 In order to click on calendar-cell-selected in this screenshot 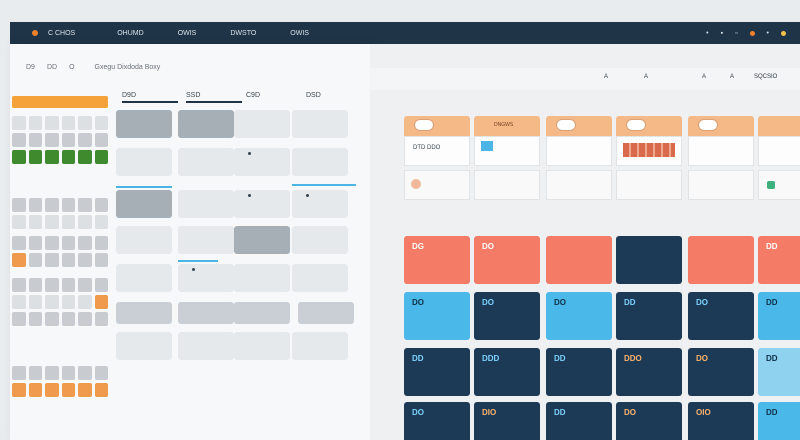, I will do `click(262, 240)`.